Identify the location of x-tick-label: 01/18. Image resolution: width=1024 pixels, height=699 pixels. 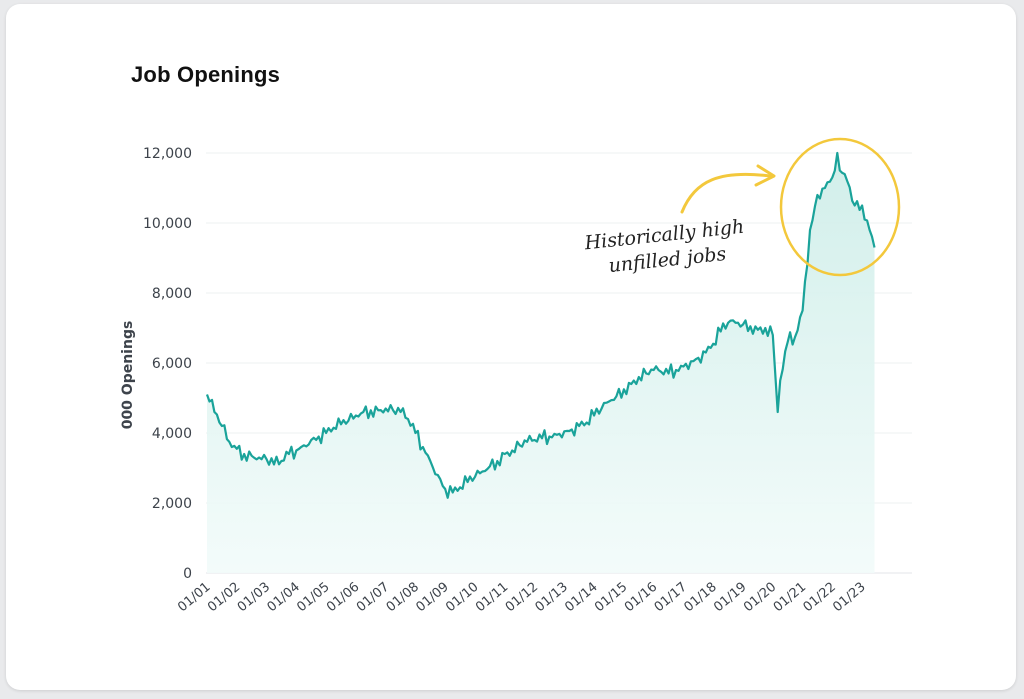
(700, 598).